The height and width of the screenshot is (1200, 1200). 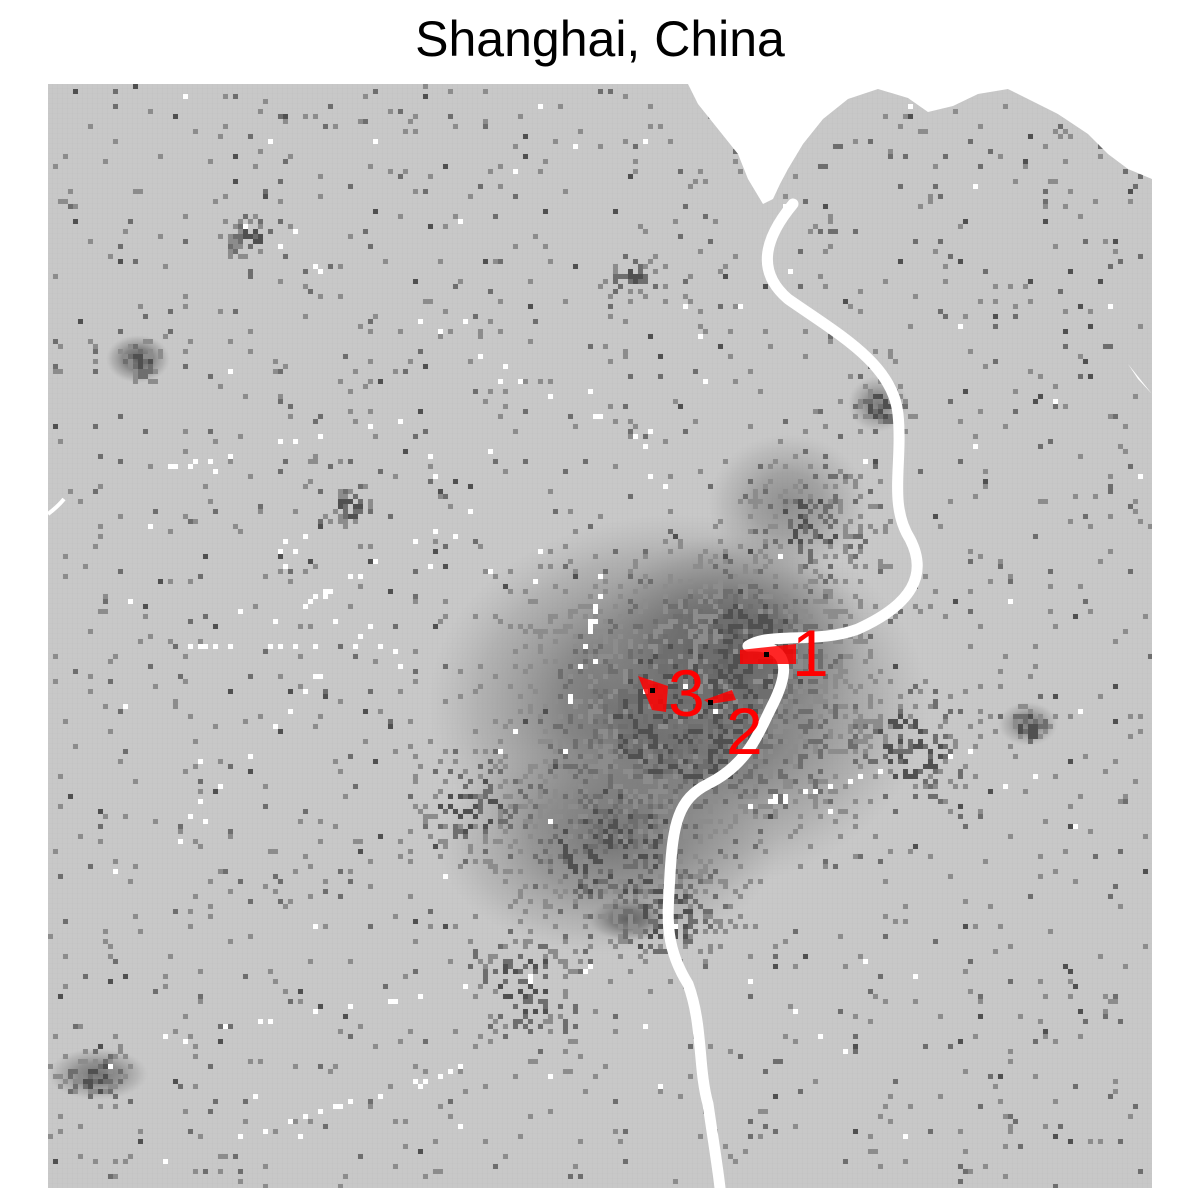 I want to click on east-china-sea, so click(x=1080, y=131).